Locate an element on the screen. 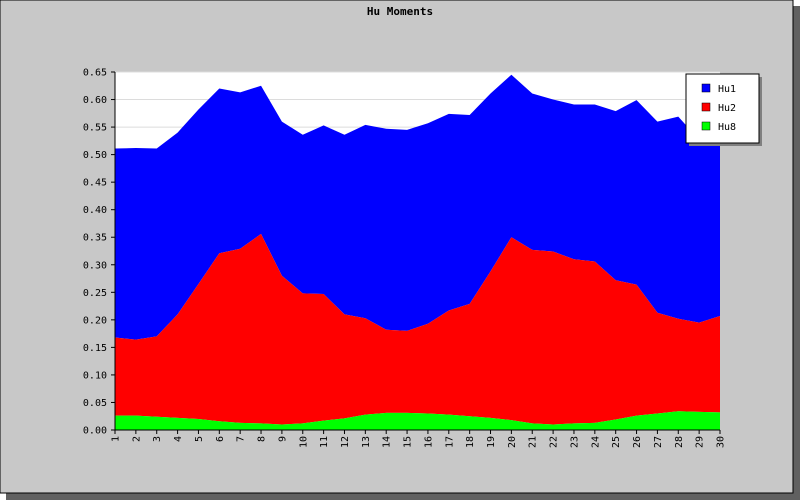 The width and height of the screenshot is (800, 500). legend: Hu1 Hu2 Hu8 is located at coordinates (723, 109).